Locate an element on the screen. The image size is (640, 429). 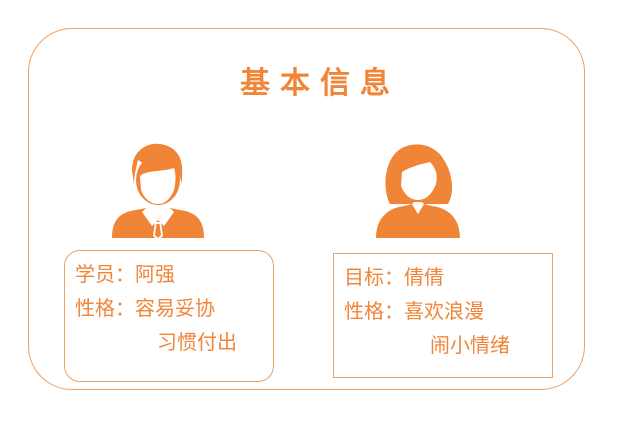
target-personality-value: 喜欢浪漫 is located at coordinates (444, 311).